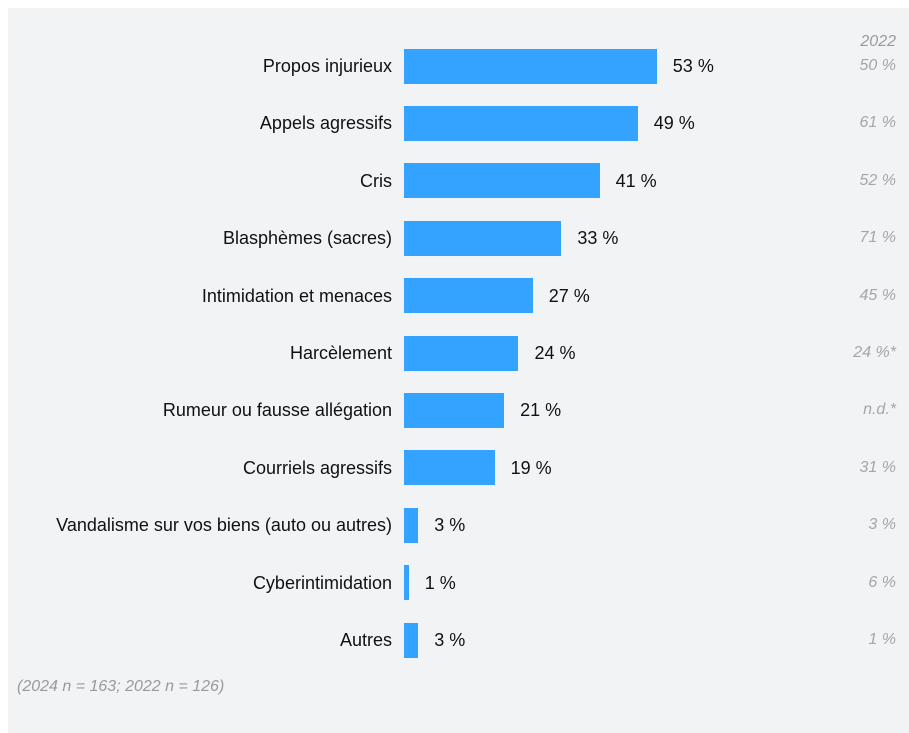  Describe the element at coordinates (879, 410) in the screenshot. I see `comparison-label: n.d.*` at that location.